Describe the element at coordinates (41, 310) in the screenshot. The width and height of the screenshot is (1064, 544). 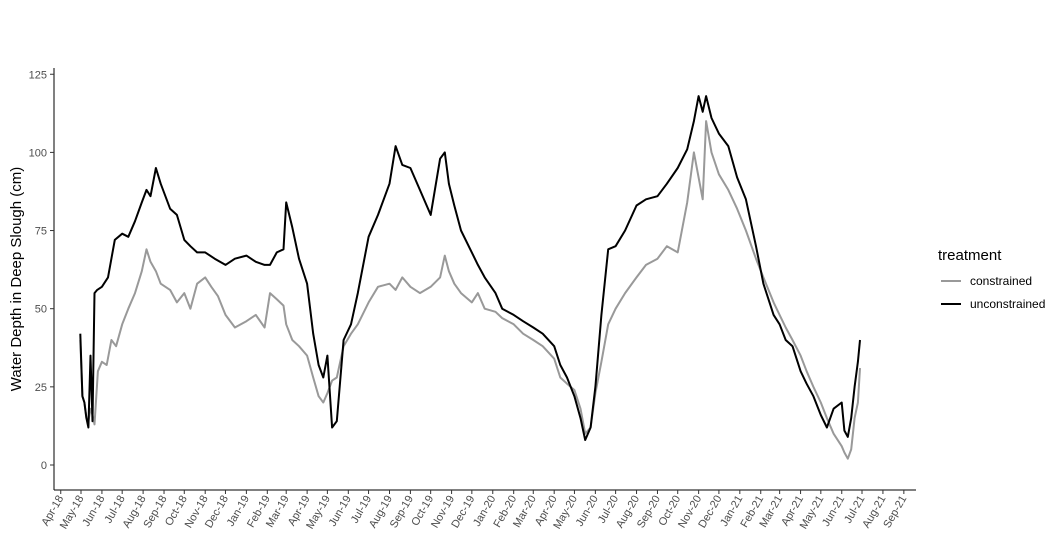
I see `y-tick-label: 50` at that location.